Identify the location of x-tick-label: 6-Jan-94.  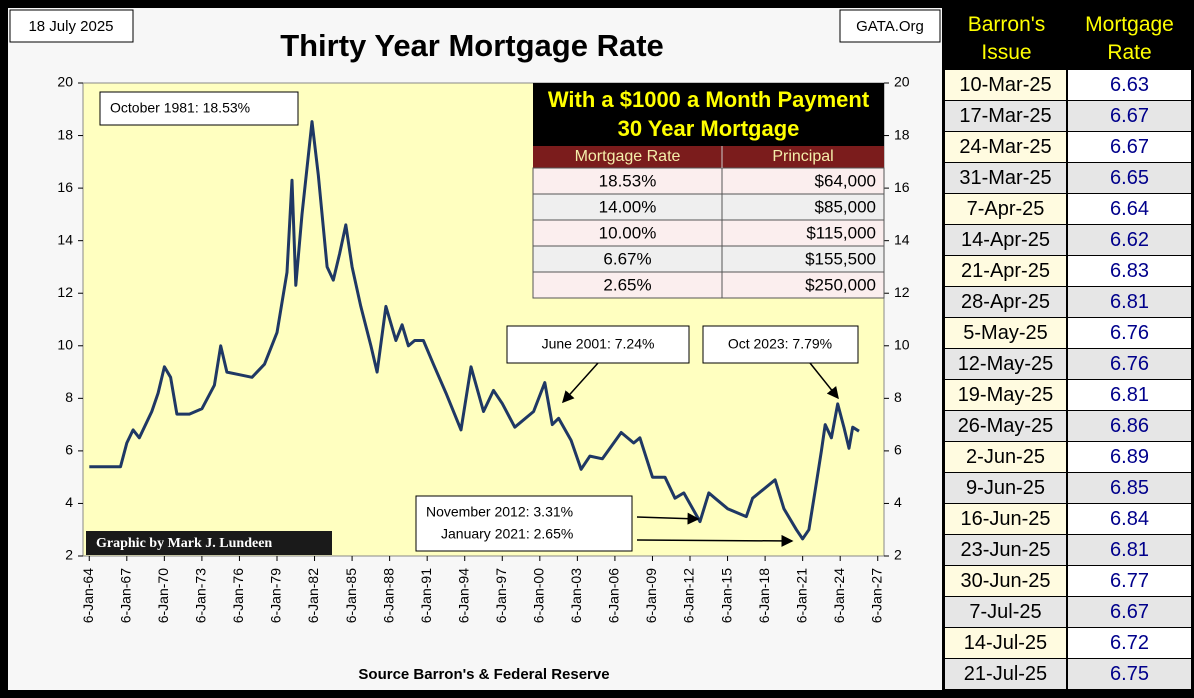
(463, 595).